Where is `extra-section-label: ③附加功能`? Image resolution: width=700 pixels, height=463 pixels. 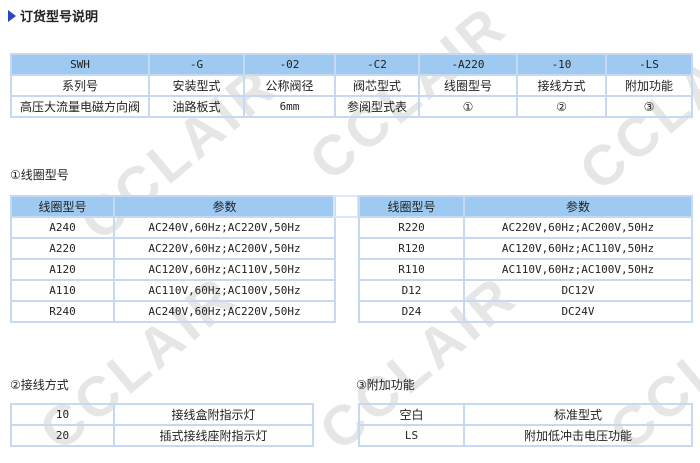
extra-section-label: ③附加功能 is located at coordinates (385, 385).